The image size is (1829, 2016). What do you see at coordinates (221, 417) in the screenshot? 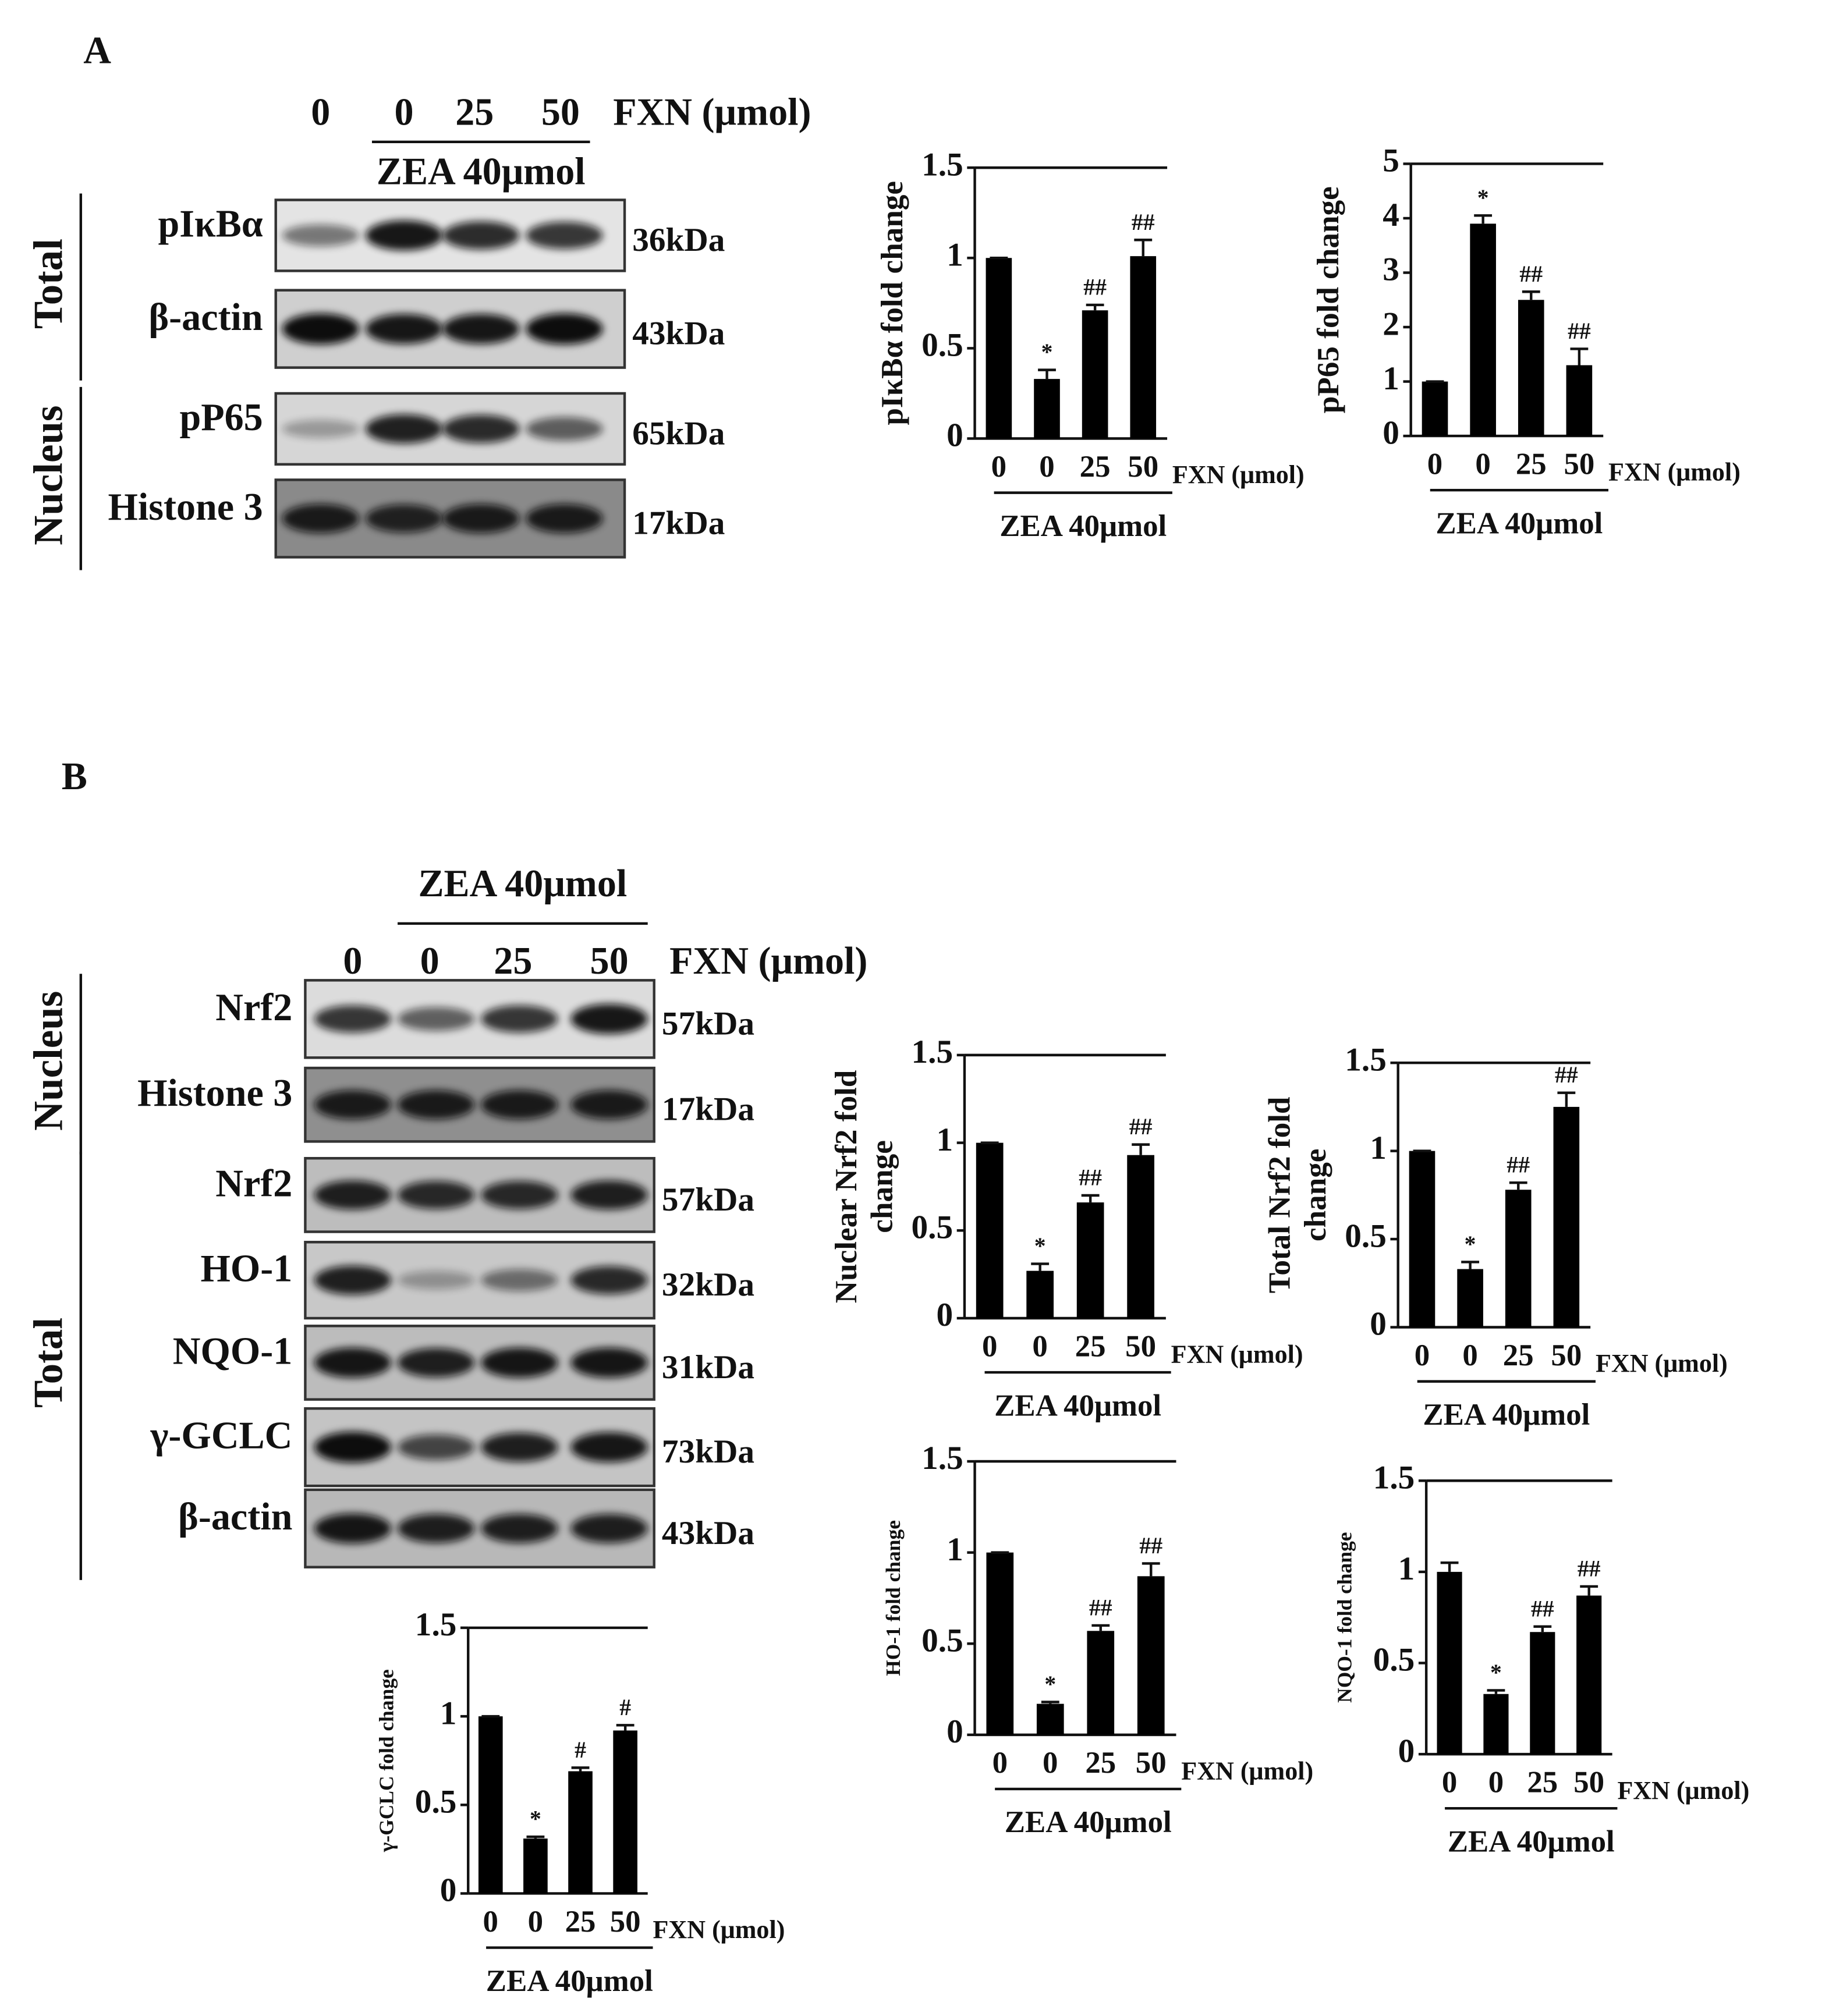
I see `protein-label: pP65` at bounding box center [221, 417].